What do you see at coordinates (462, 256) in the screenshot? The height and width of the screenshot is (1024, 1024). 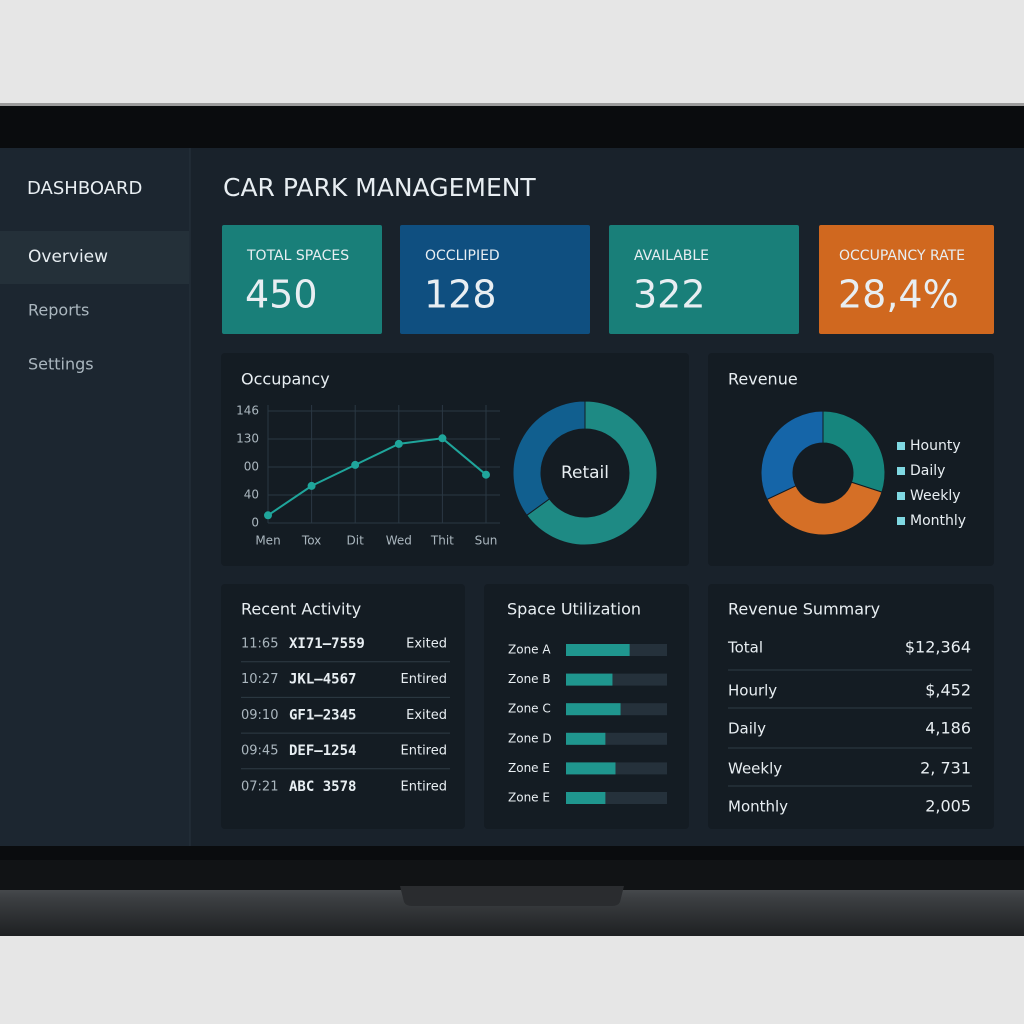 I see `kpi-label: OCCLIPIED` at bounding box center [462, 256].